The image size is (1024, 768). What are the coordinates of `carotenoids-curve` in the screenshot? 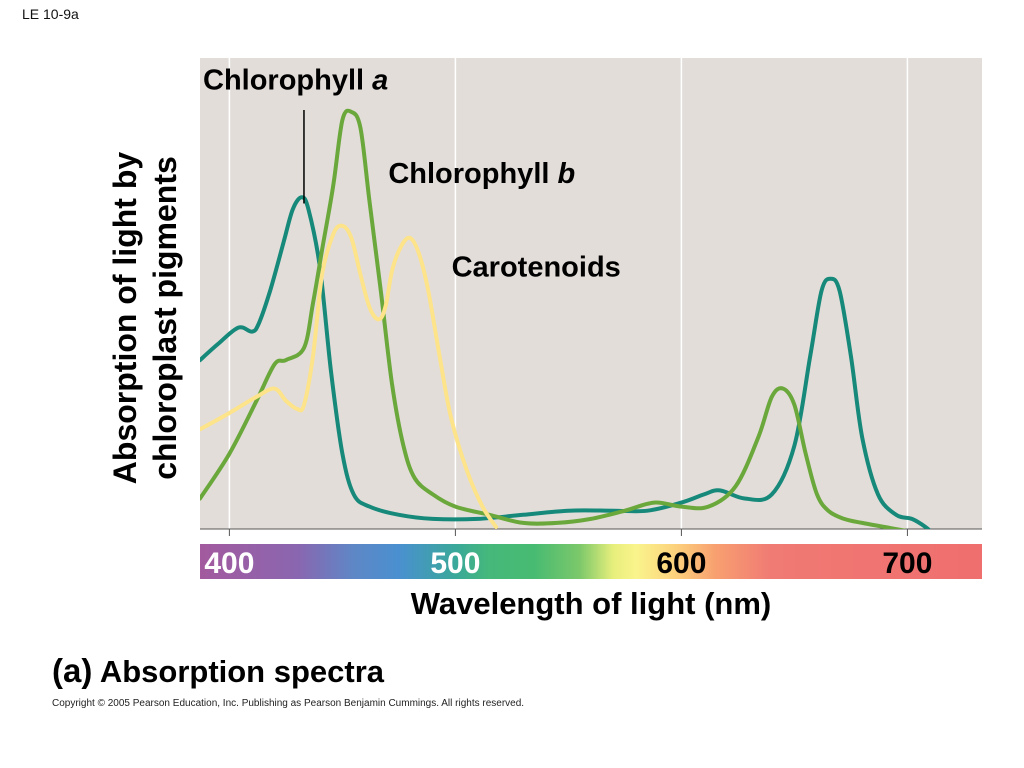 It's located at (349, 376).